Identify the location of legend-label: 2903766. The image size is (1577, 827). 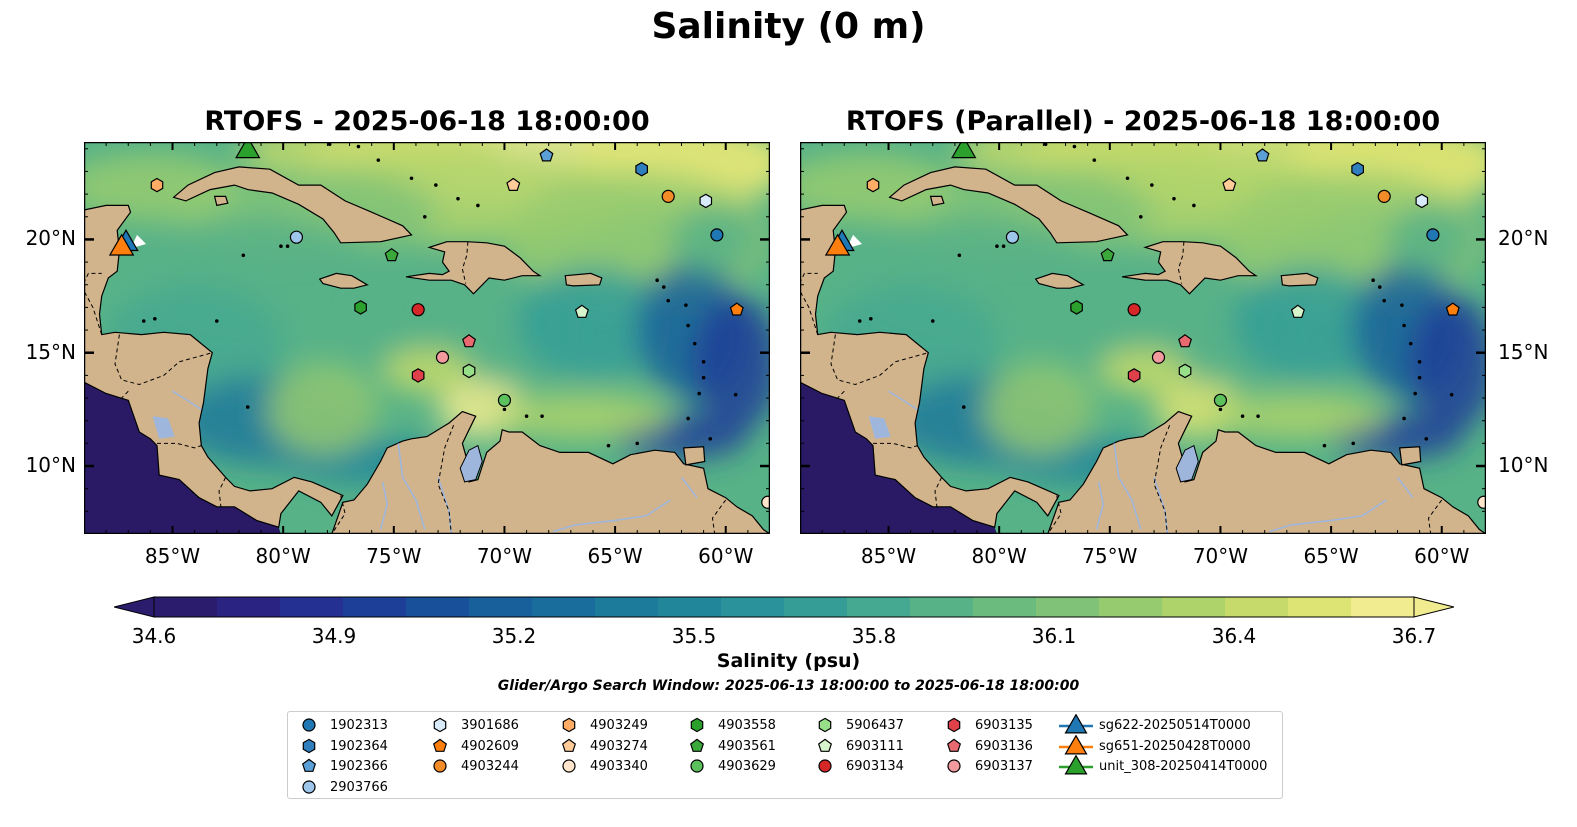
(359, 787).